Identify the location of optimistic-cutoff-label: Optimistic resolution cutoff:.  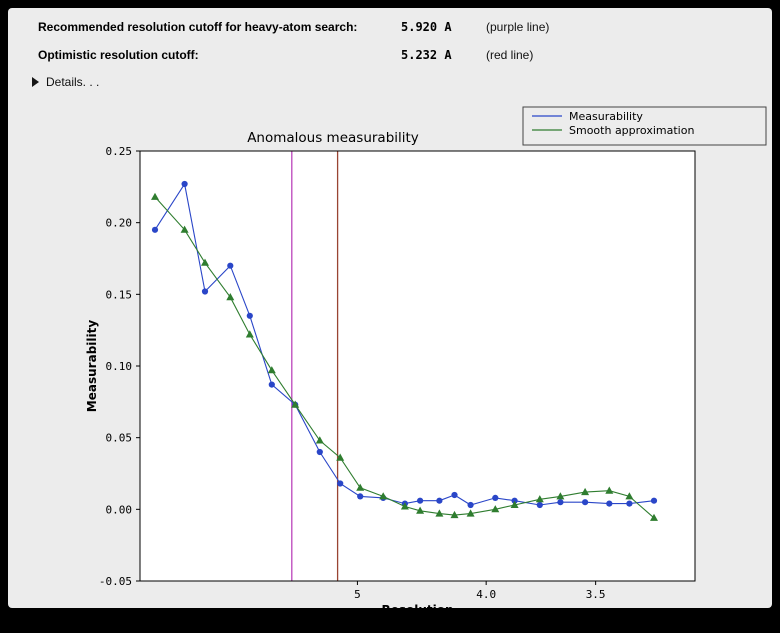
(118, 55).